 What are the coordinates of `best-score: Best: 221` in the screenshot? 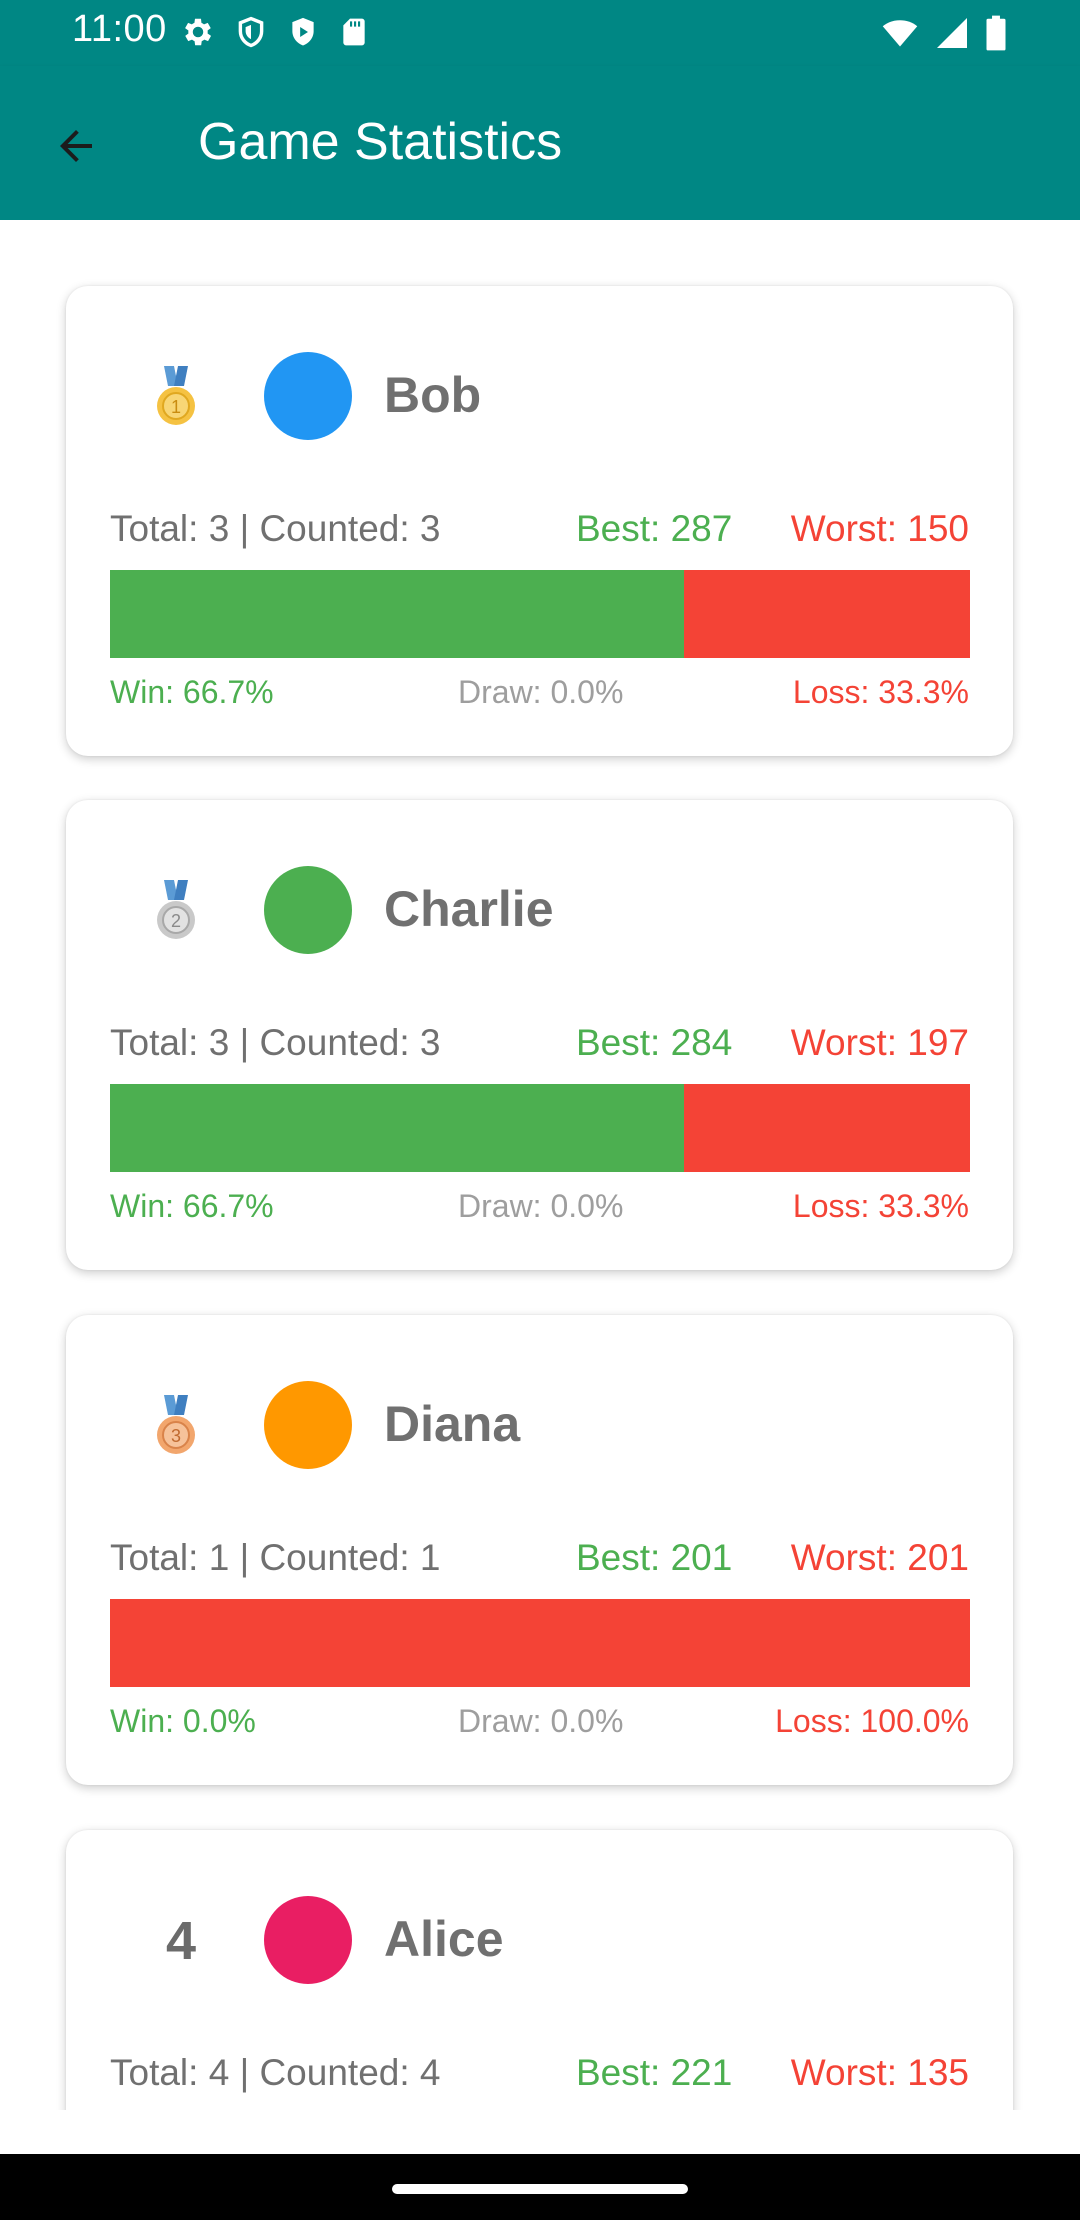 It's located at (654, 2072).